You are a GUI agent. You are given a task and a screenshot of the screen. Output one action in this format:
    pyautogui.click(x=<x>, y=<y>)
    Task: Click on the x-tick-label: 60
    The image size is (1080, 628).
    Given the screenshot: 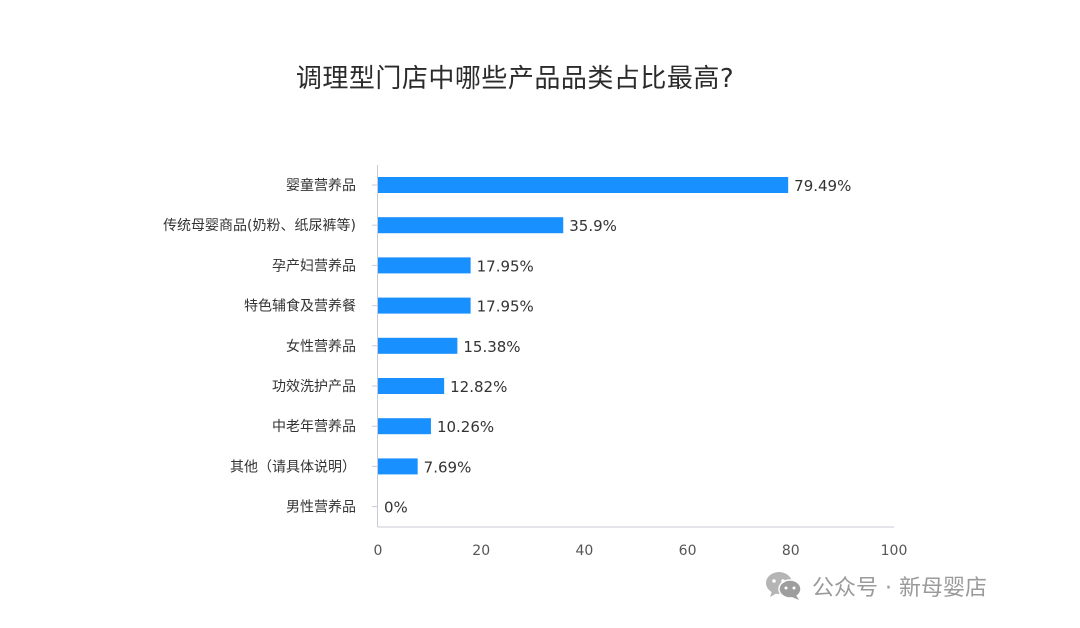 What is the action you would take?
    pyautogui.click(x=688, y=551)
    